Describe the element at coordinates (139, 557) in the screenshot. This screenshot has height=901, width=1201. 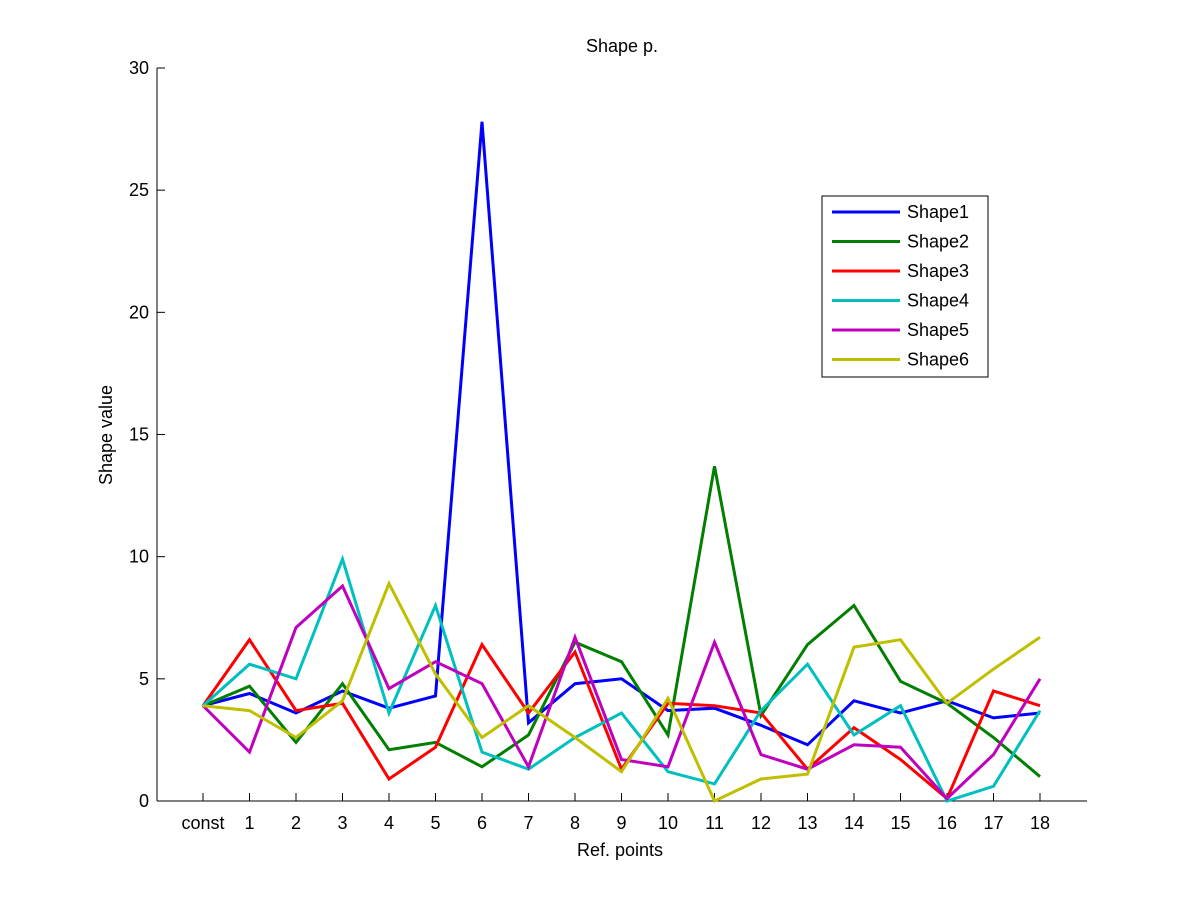
I see `y-tick-label: 10` at that location.